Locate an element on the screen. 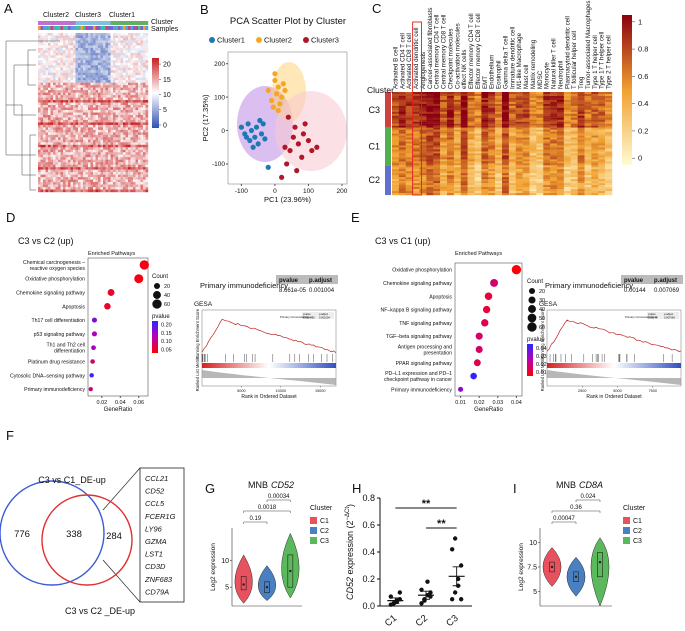 The height and width of the screenshot is (631, 685). chart-title: C3 vs C1 (up) is located at coordinates (403, 241).